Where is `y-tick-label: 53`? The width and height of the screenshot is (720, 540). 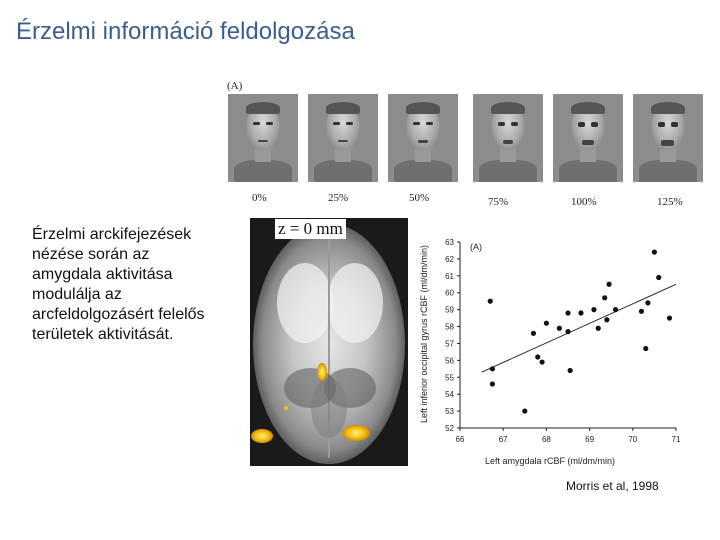 y-tick-label: 53 is located at coordinates (449, 411).